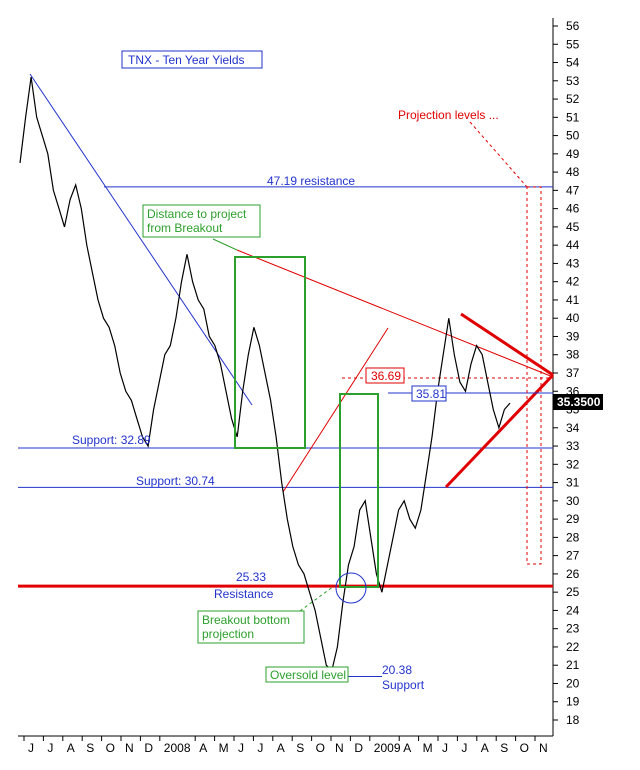 The image size is (640, 770). Describe the element at coordinates (573, 190) in the screenshot. I see `y-tick-label: 47` at that location.